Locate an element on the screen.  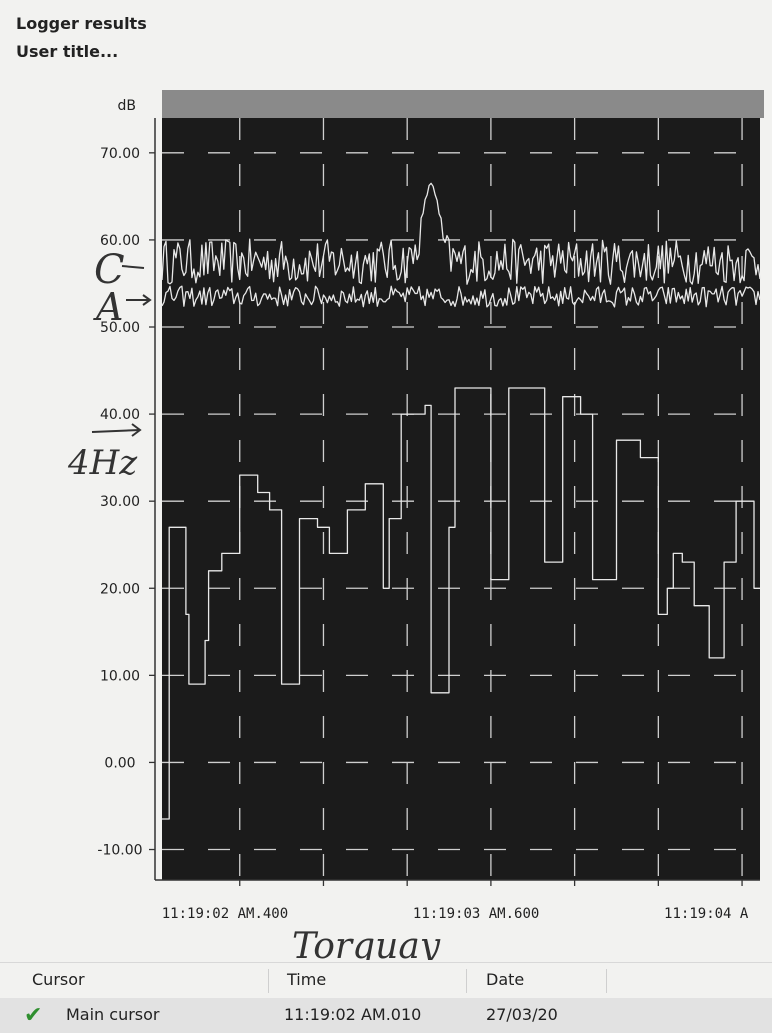
x-tick-label: 11:19:04 A is located at coordinates (706, 914).